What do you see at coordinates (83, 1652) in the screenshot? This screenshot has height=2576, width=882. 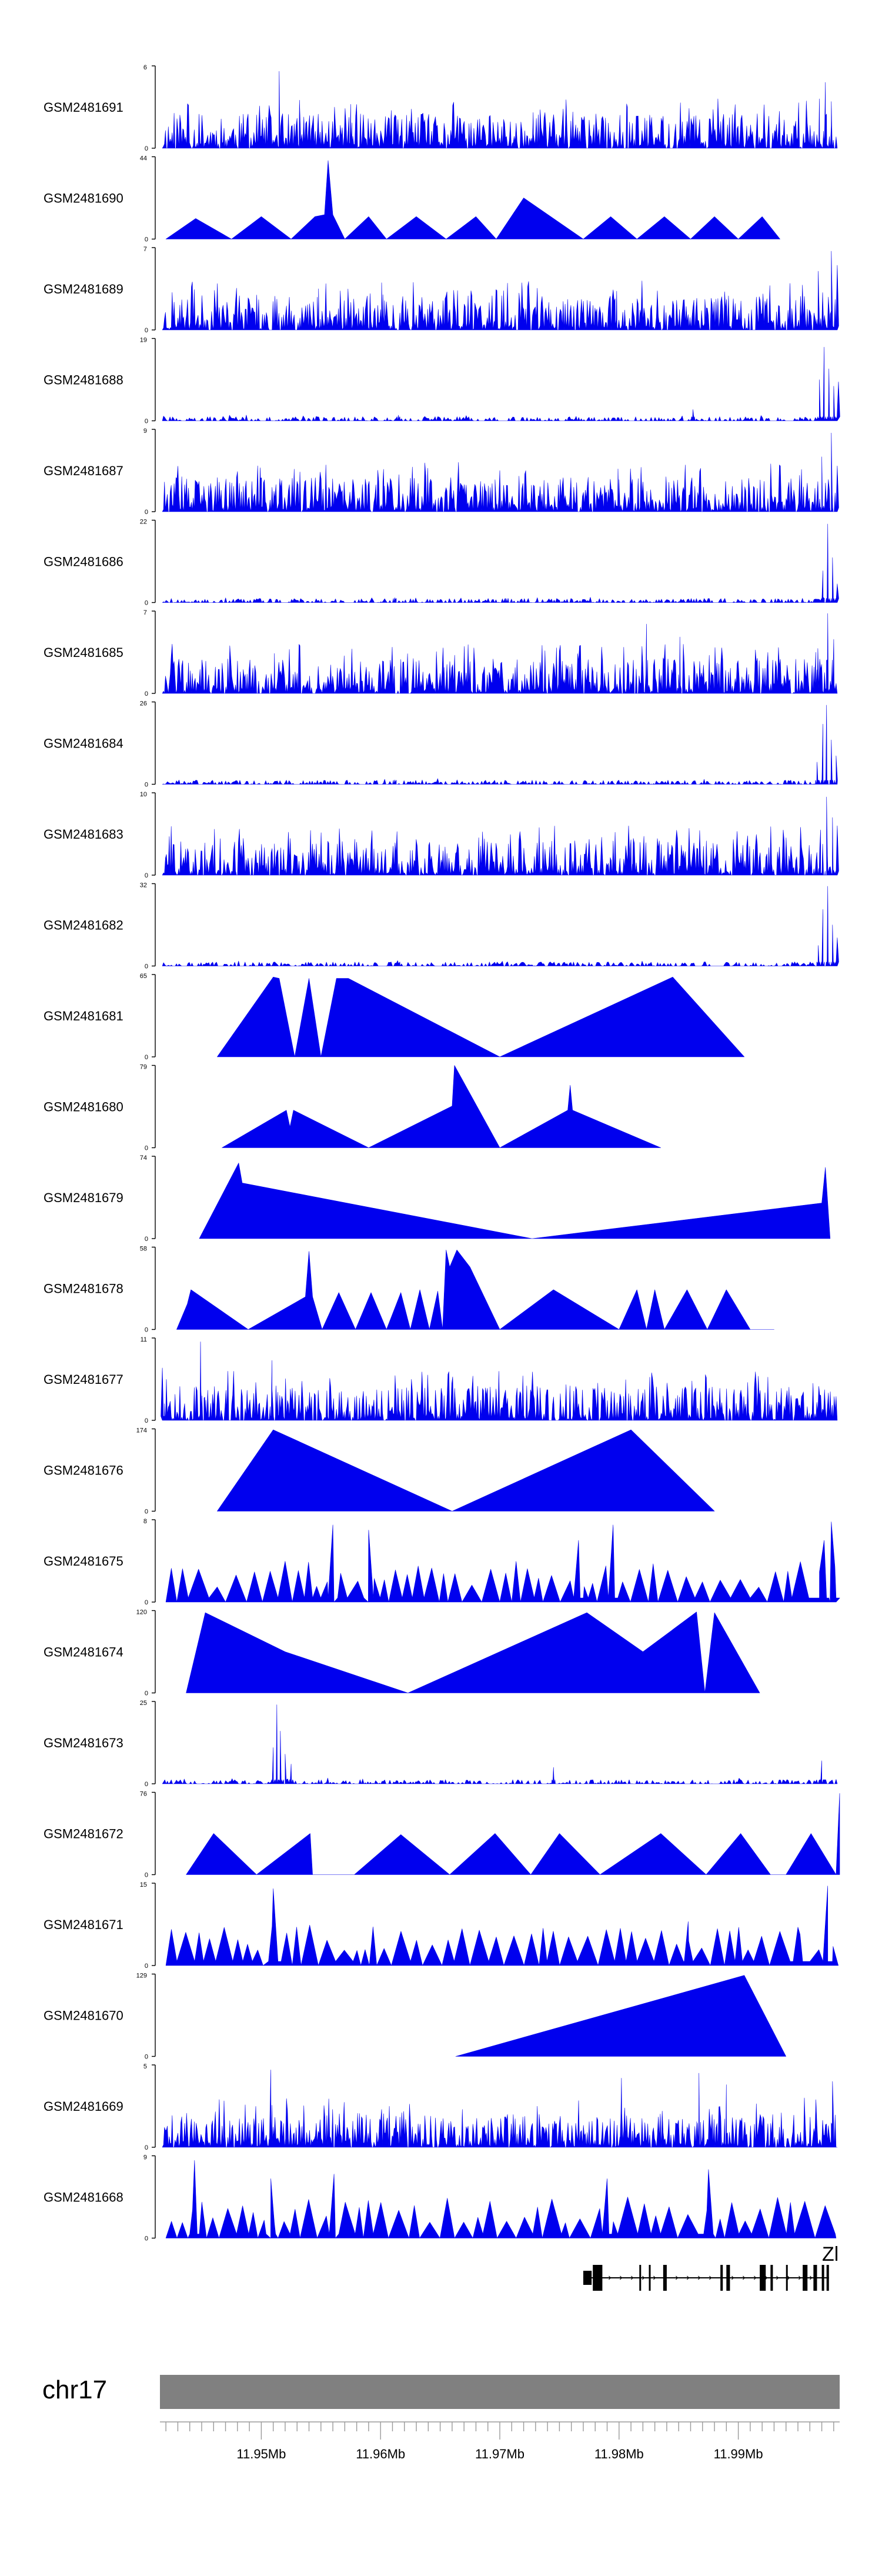 I see `track-label: GSM2481674` at bounding box center [83, 1652].